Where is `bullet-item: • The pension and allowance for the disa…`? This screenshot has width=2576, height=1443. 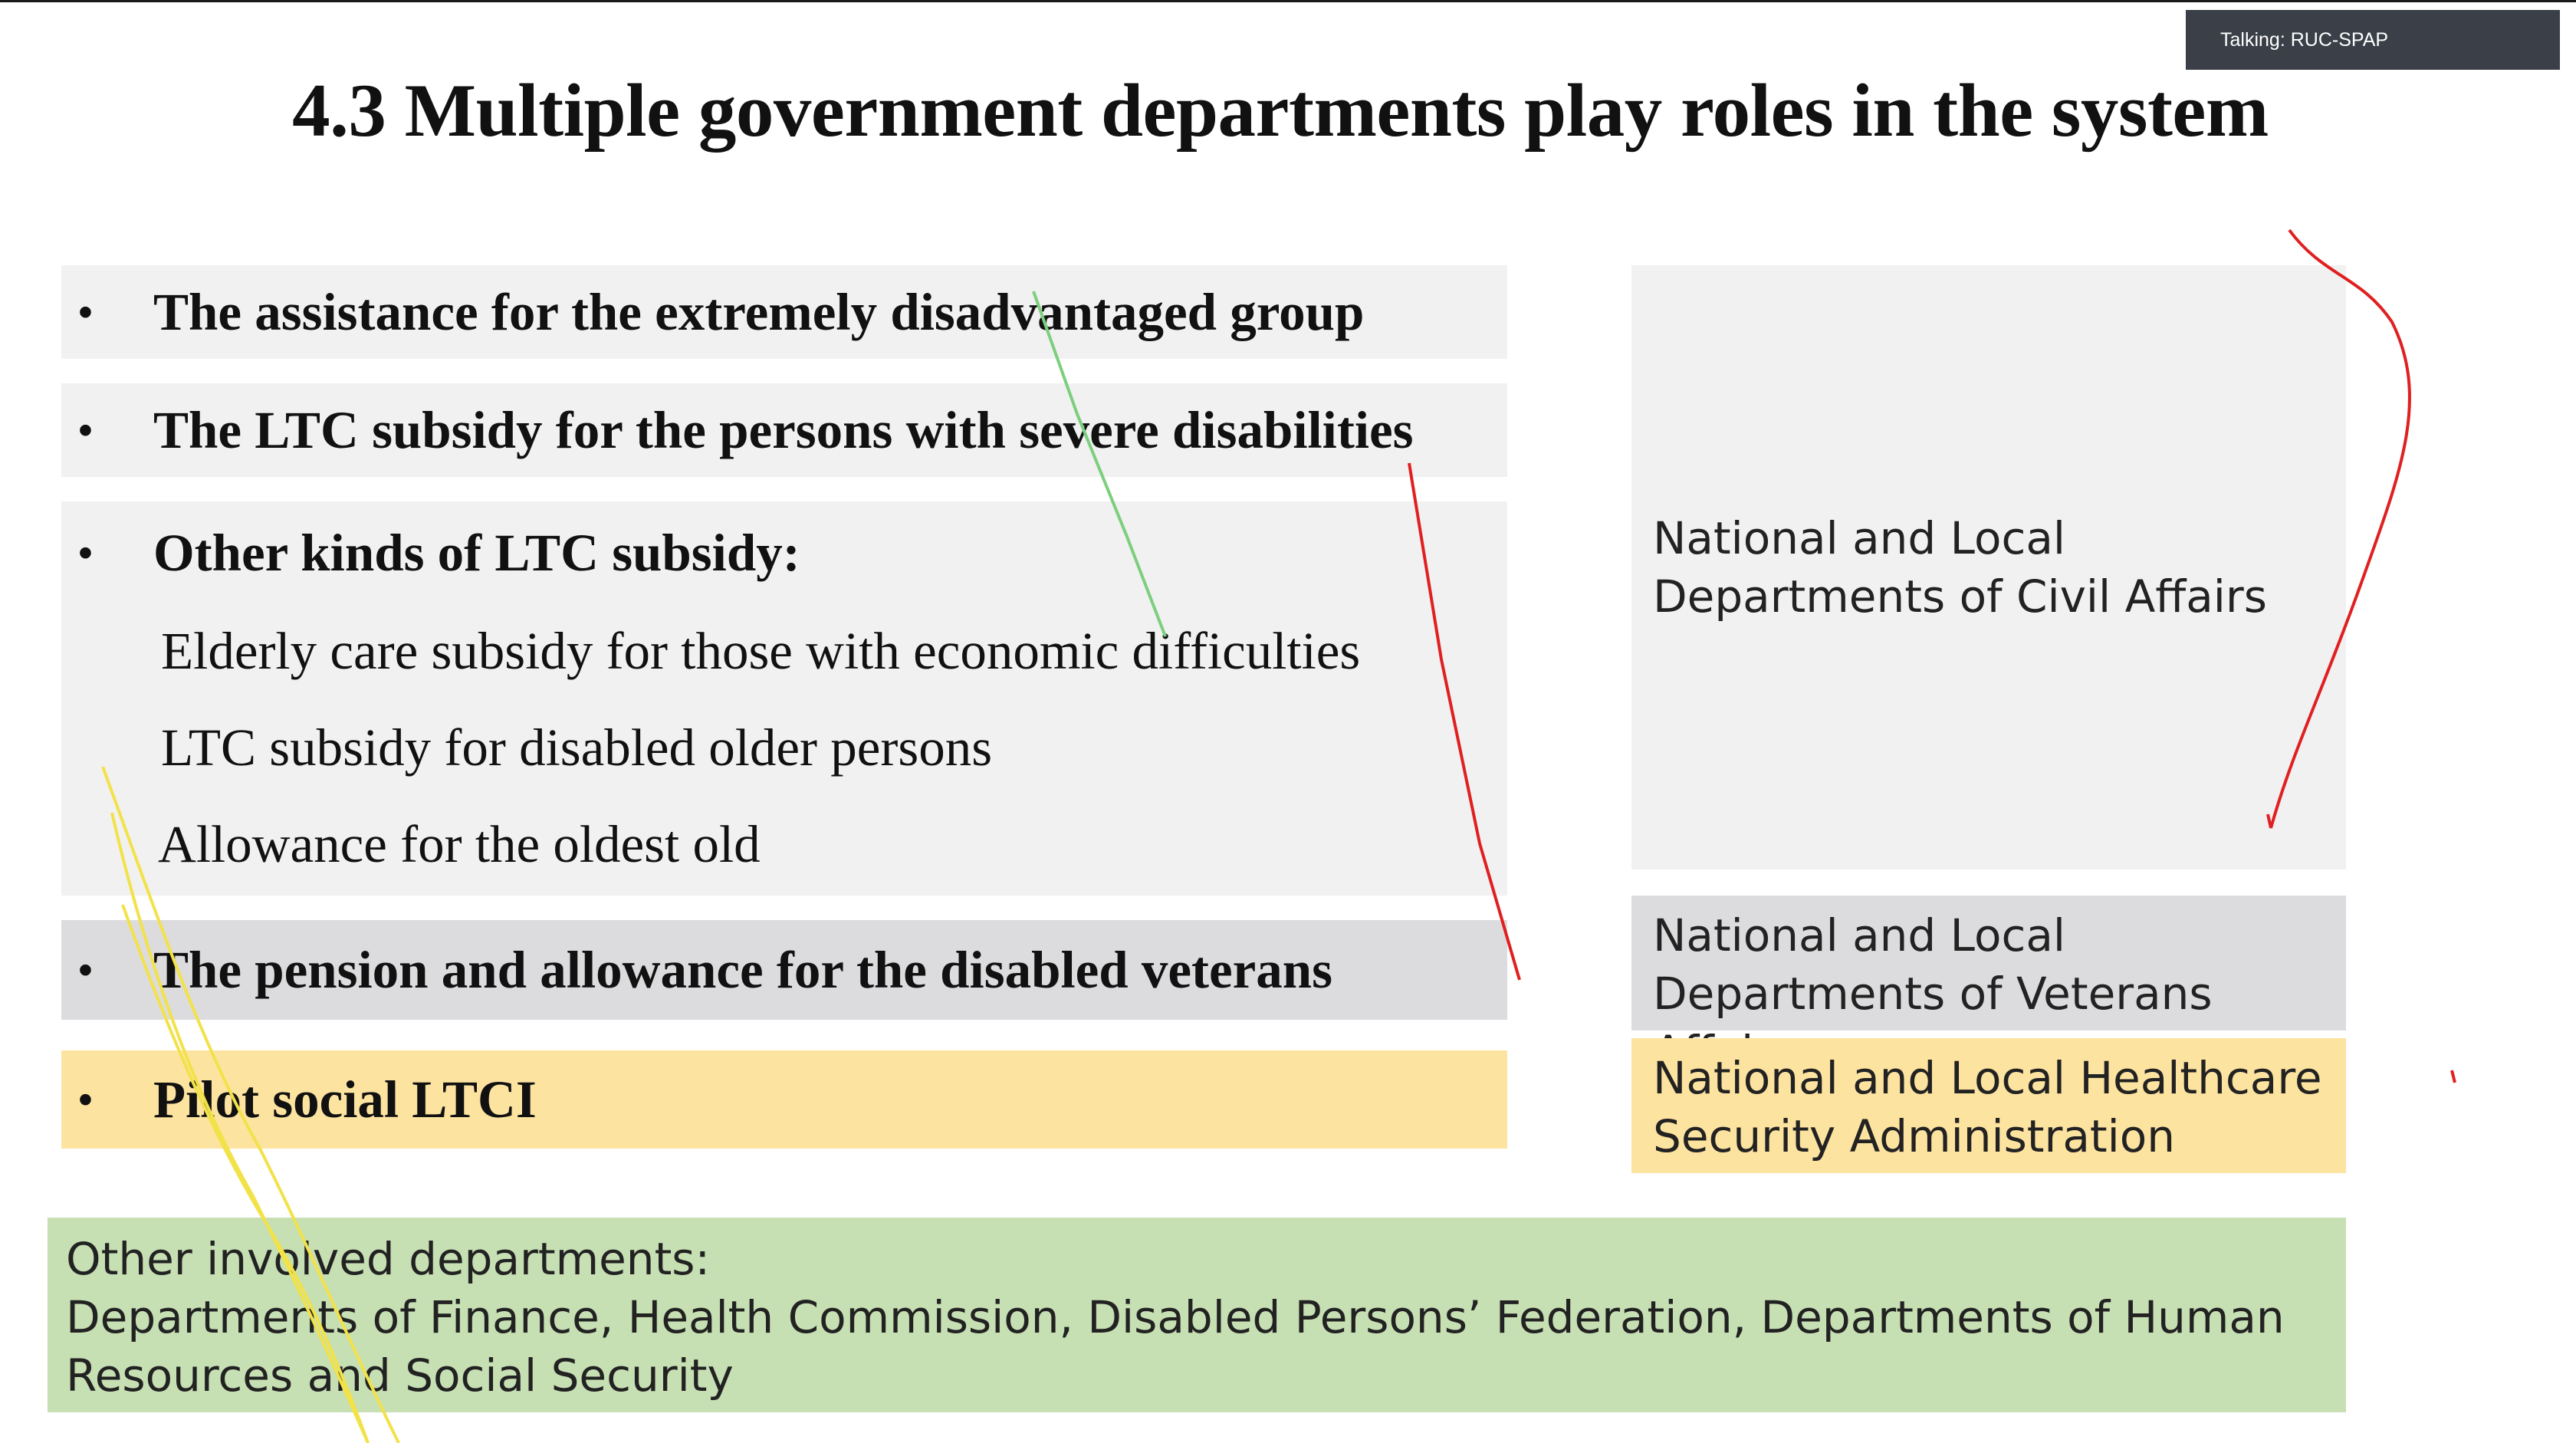 bullet-item: • The pension and allowance for the disa… is located at coordinates (697, 970).